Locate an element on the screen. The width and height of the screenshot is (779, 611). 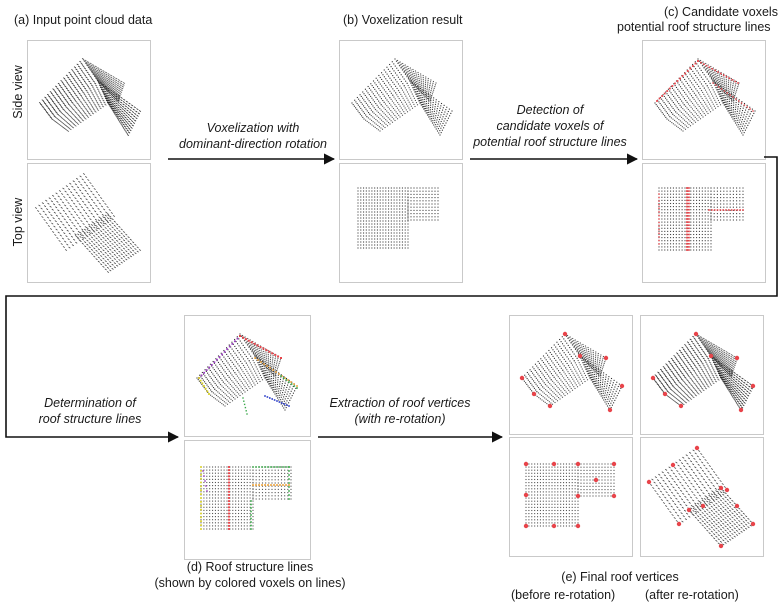
panel-d-caption-line1: (d) Roof structure lines is located at coordinates (250, 567).